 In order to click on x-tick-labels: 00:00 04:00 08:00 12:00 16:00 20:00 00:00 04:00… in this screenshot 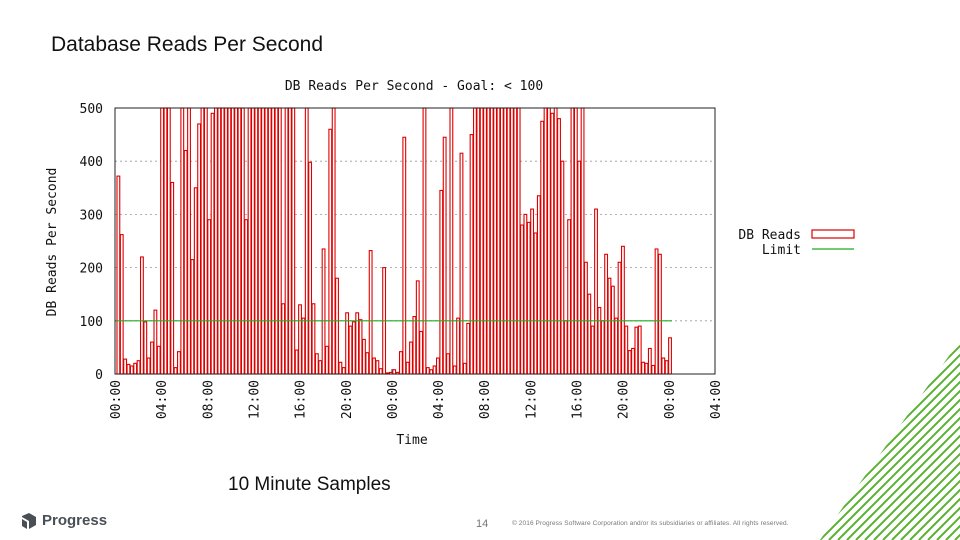, I will do `click(416, 399)`.